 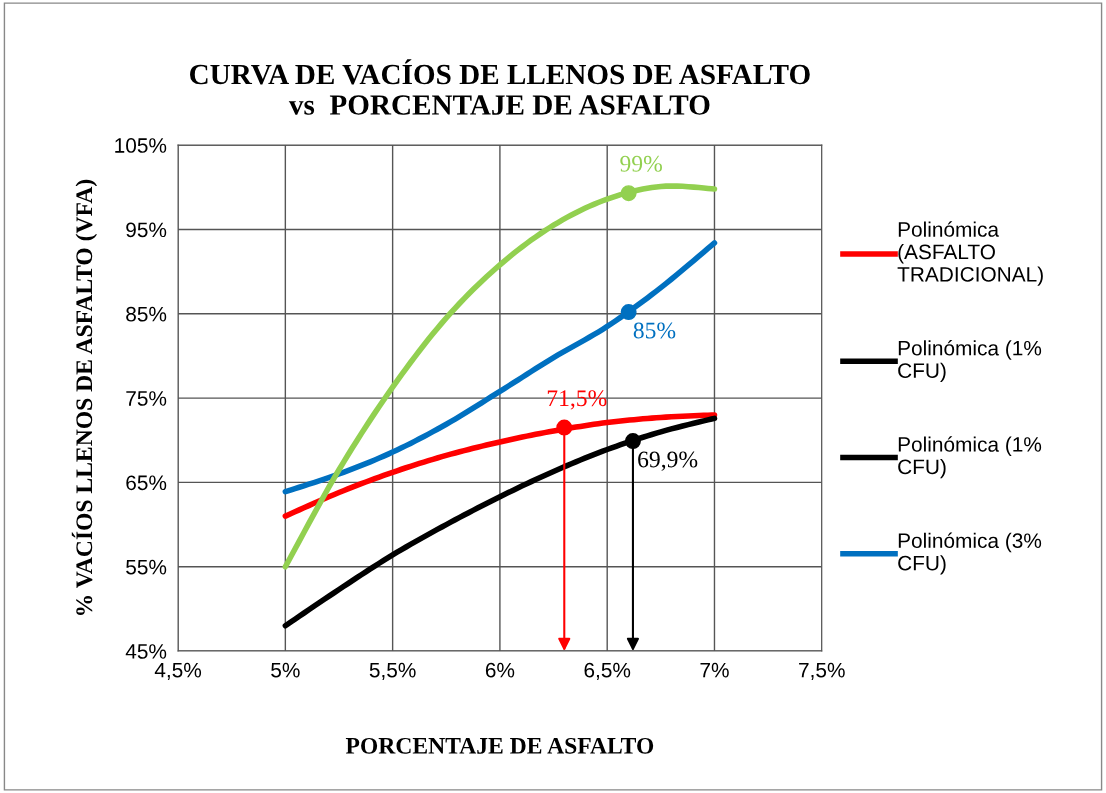 What do you see at coordinates (822, 671) in the screenshot?
I see `x-tick-label: 7,5%` at bounding box center [822, 671].